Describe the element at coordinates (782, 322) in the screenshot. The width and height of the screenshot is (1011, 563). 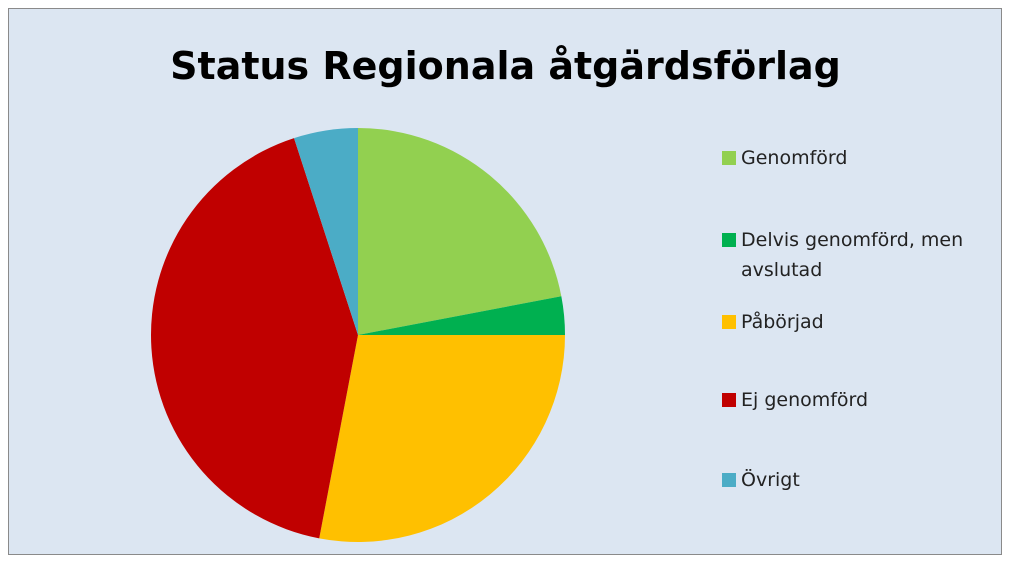
I see `legend-label: Påbörjad` at that location.